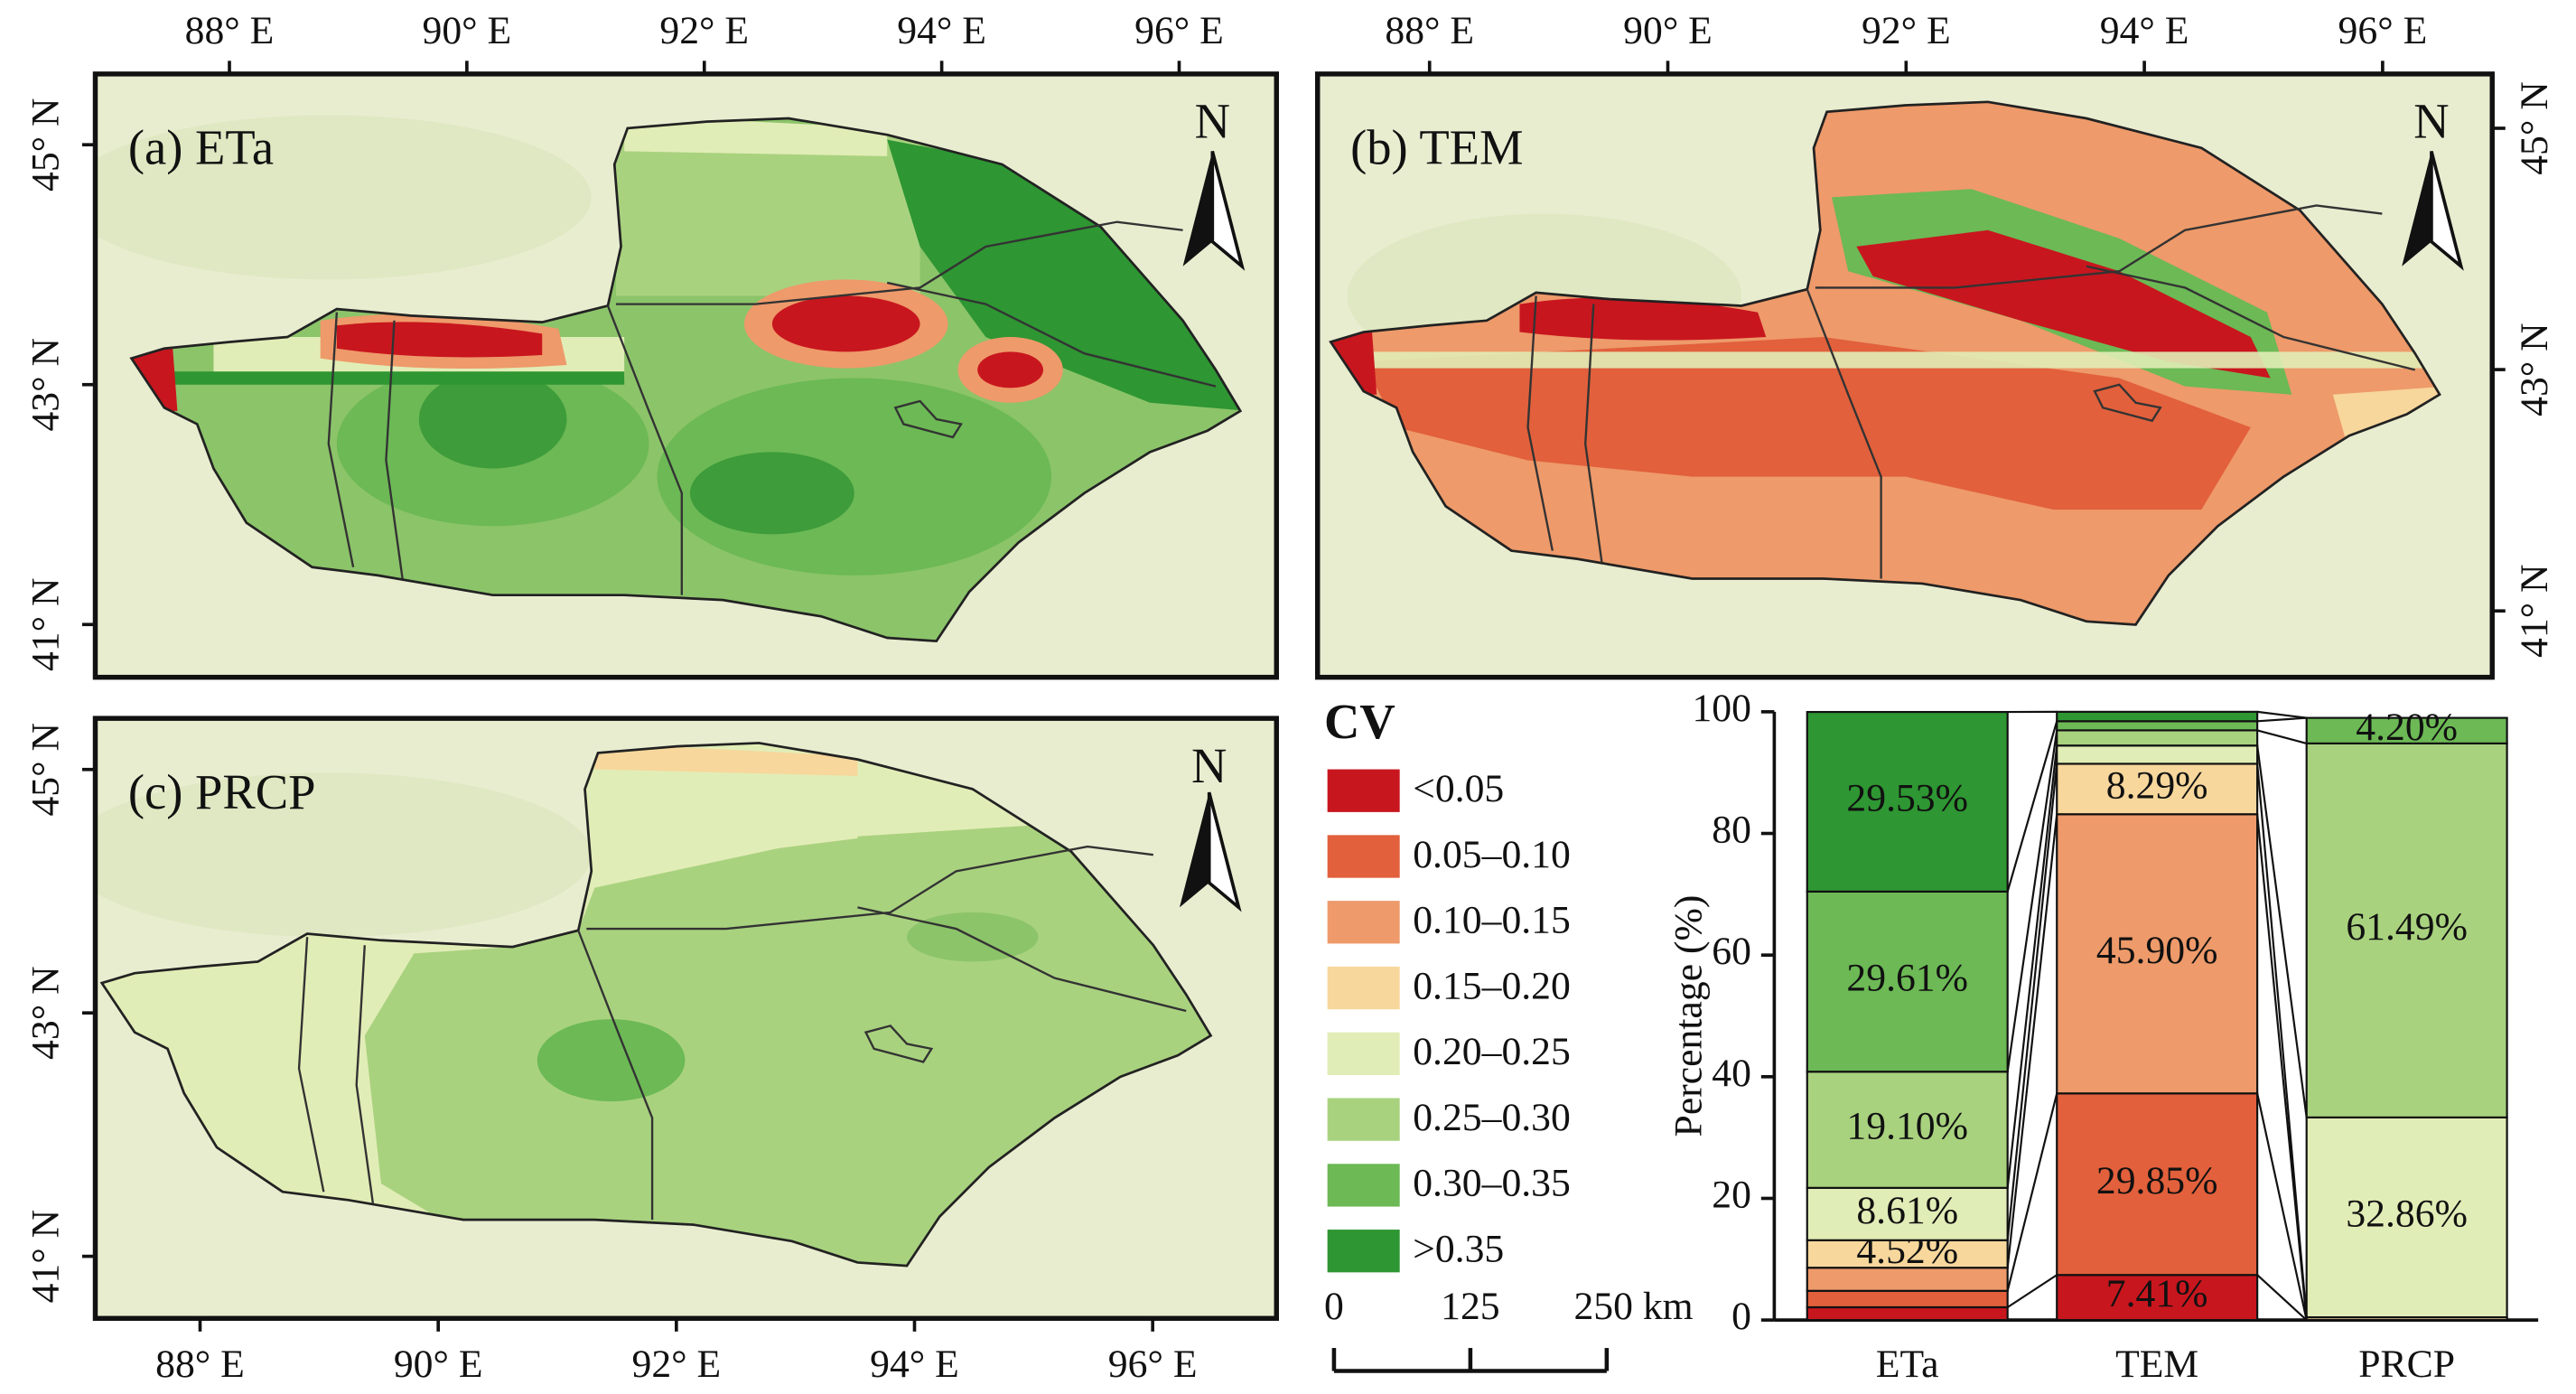 The width and height of the screenshot is (2576, 1394). I want to click on value-label: 19.10%, so click(1907, 1126).